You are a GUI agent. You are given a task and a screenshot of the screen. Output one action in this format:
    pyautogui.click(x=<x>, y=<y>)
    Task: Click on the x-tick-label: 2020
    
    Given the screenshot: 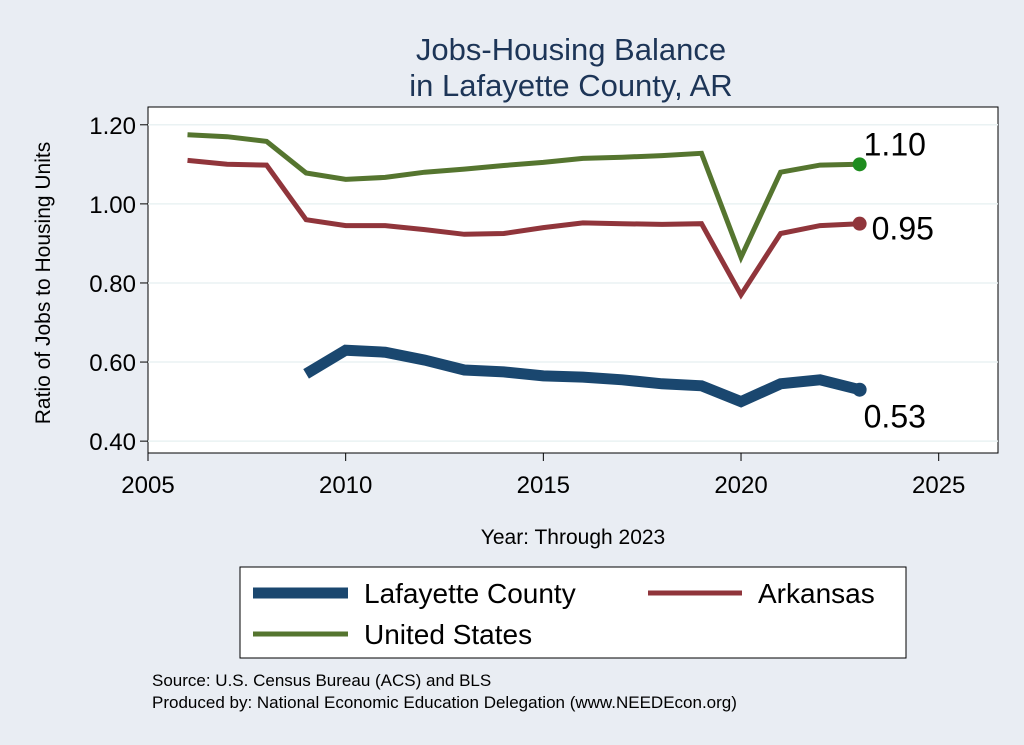 What is the action you would take?
    pyautogui.click(x=740, y=485)
    